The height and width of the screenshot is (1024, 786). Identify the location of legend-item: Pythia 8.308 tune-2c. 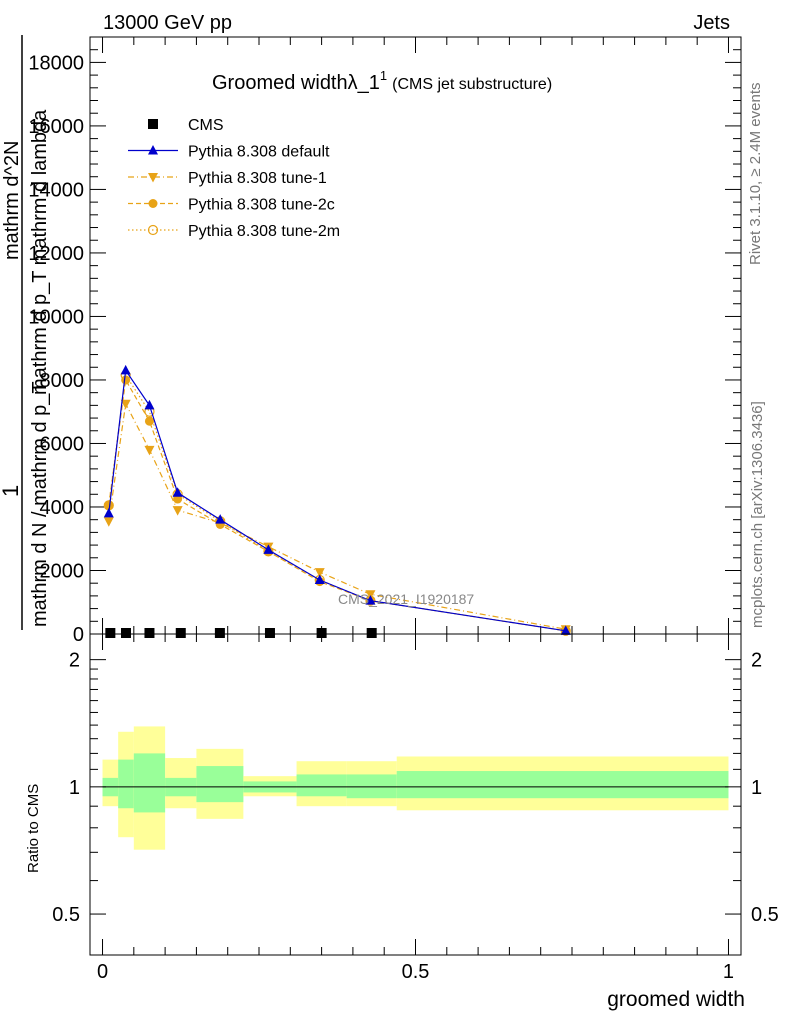
(231, 205).